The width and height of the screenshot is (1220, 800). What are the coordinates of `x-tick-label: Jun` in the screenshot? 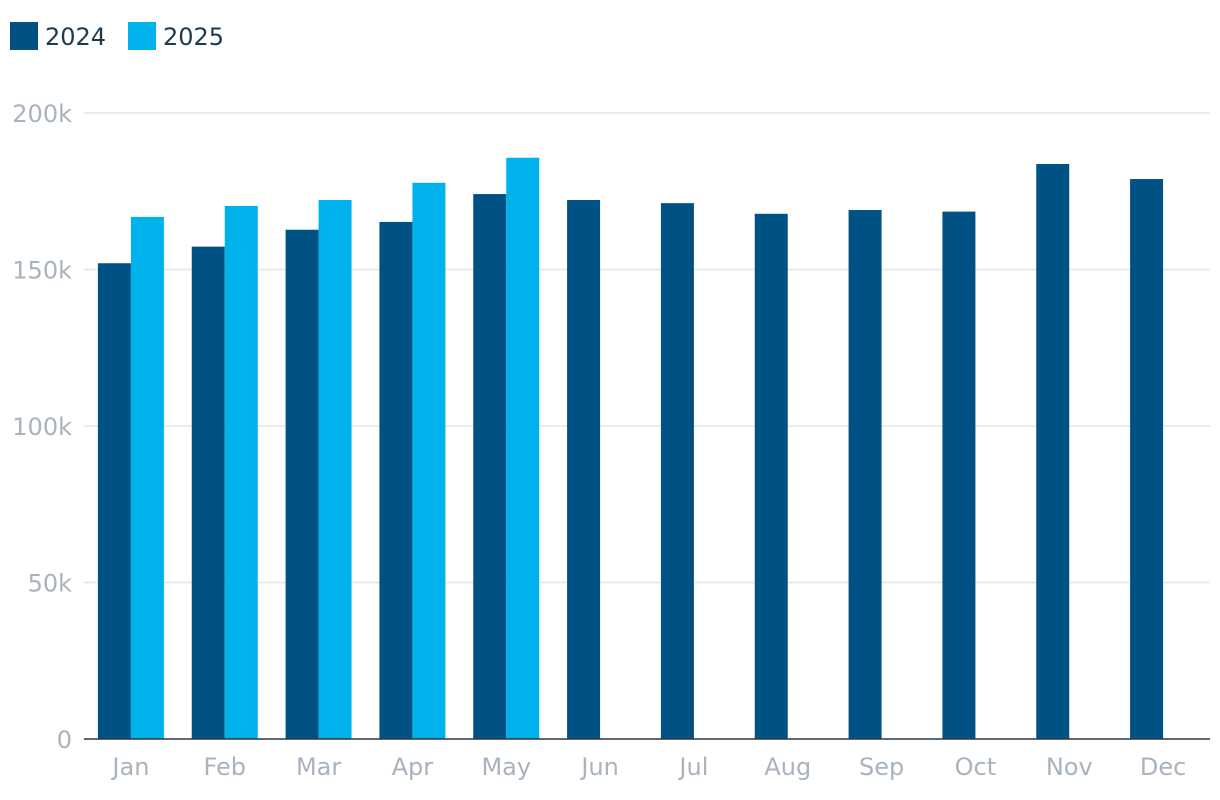 It's located at (599, 767).